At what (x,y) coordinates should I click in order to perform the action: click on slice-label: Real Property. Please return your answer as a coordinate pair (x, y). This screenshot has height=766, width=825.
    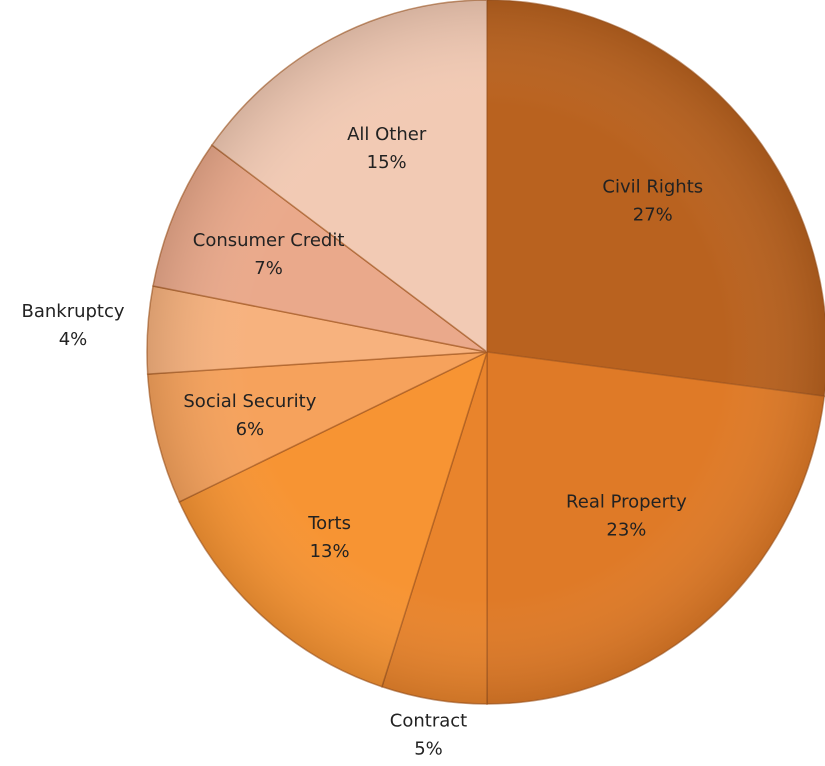
    Looking at the image, I should click on (626, 502).